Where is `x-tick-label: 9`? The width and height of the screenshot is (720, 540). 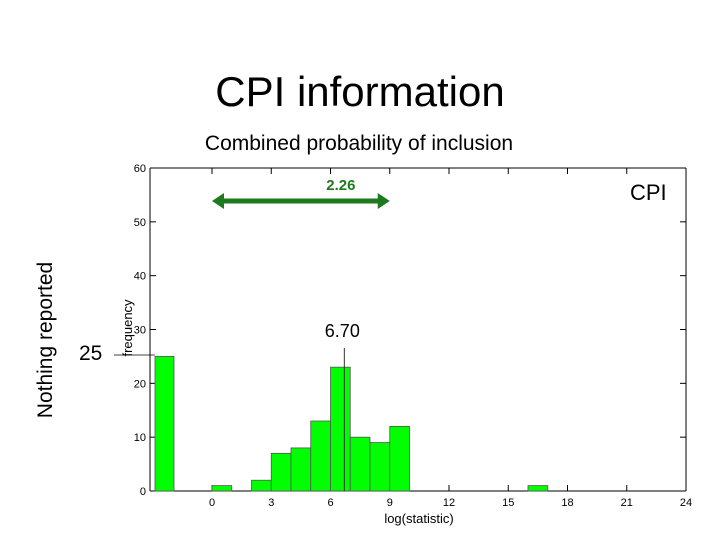 x-tick-label: 9 is located at coordinates (390, 503).